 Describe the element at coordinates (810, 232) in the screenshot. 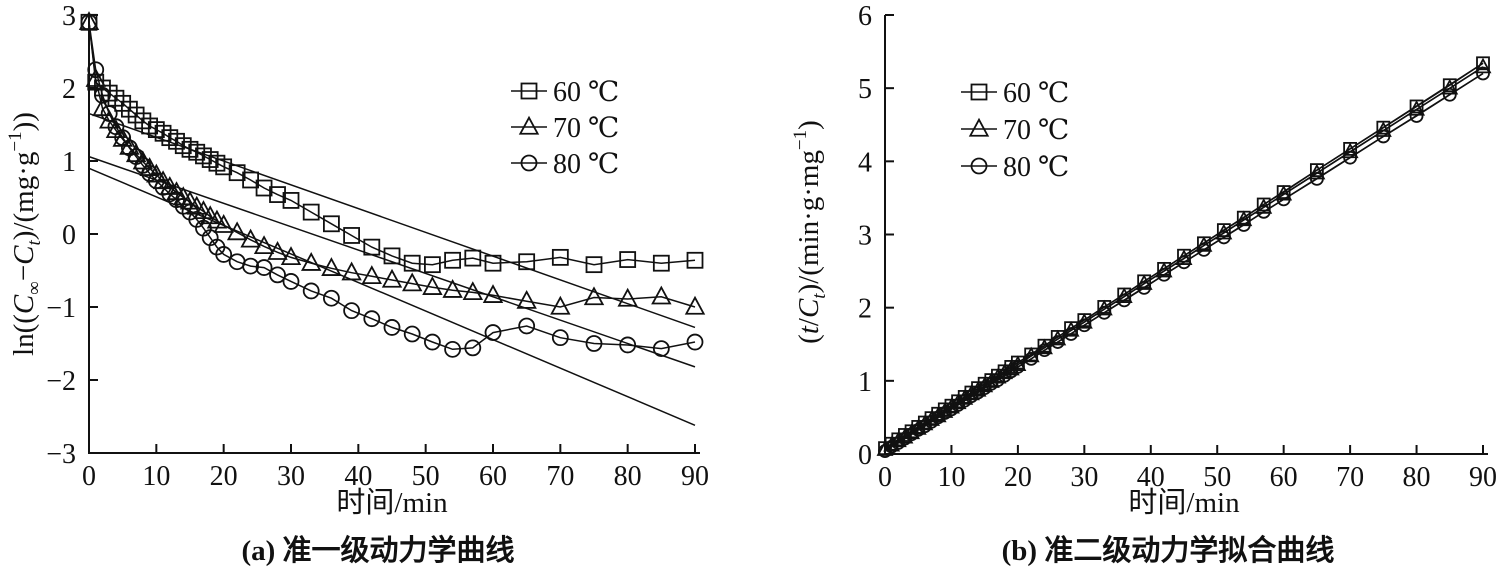

I see `y-axis-title-b: (t/Ct)/(min·g·mg−1)` at that location.